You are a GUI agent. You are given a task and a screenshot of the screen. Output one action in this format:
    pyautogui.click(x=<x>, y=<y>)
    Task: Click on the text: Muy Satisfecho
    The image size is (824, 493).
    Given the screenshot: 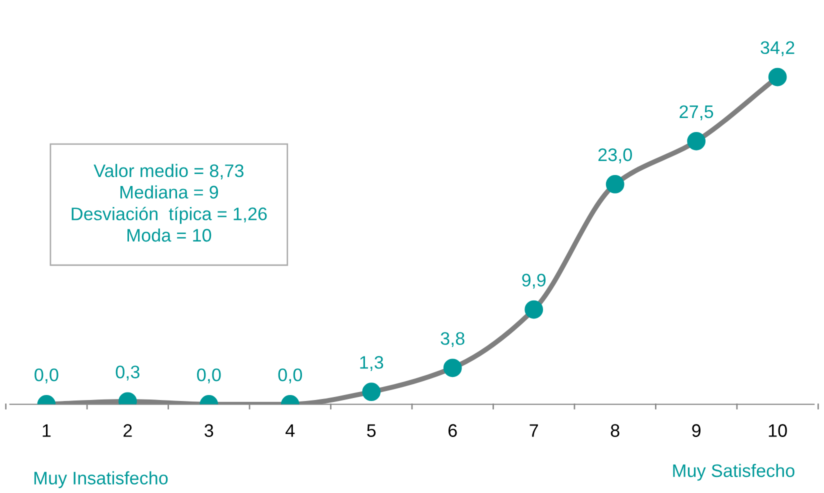 What is the action you would take?
    pyautogui.click(x=733, y=472)
    